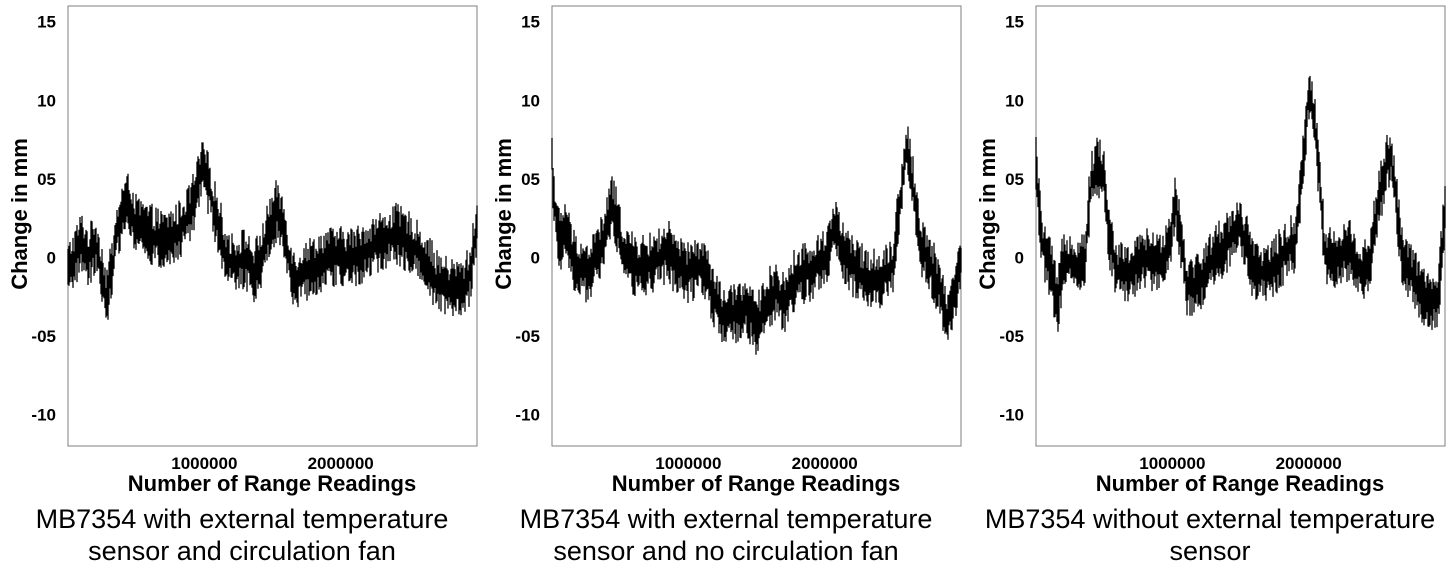 The image size is (1451, 568). What do you see at coordinates (1210, 551) in the screenshot?
I see `chart-caption-line-2: sensor` at bounding box center [1210, 551].